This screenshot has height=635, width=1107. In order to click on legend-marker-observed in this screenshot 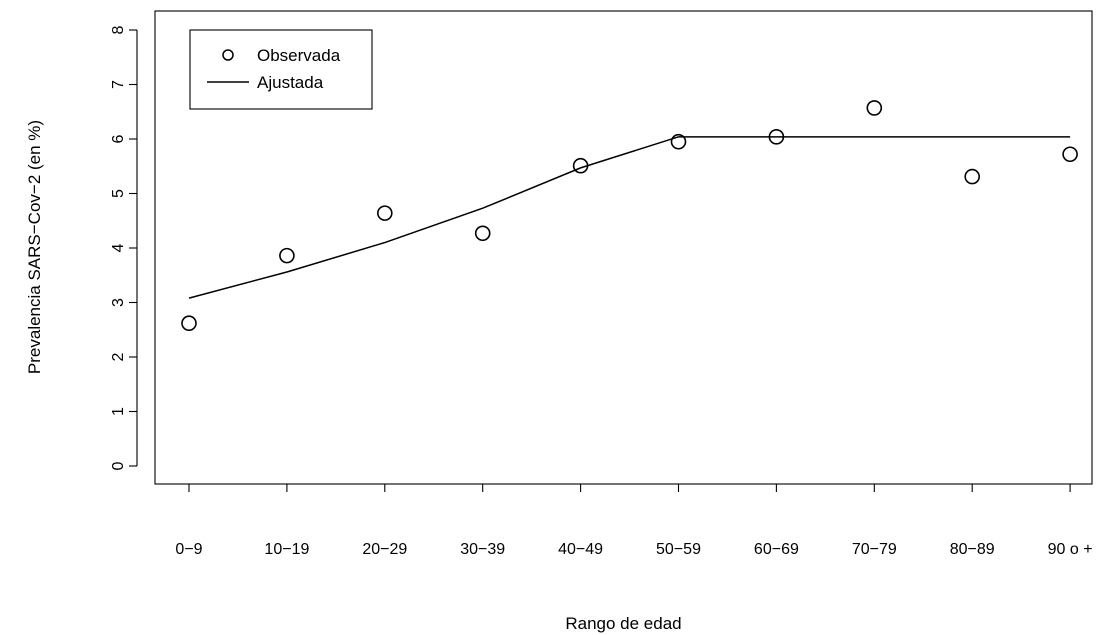, I will do `click(228, 55)`.